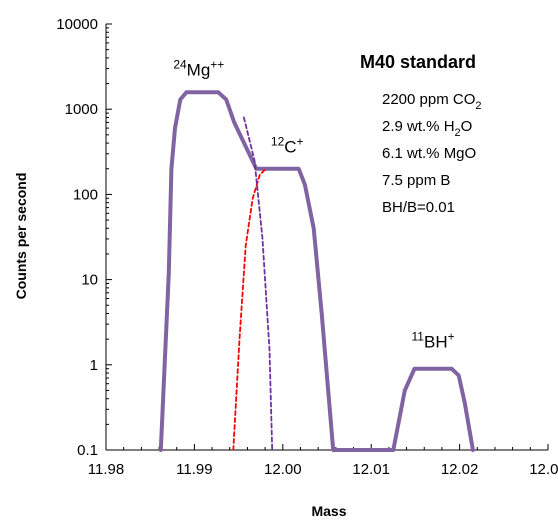 The width and height of the screenshot is (558, 522). What do you see at coordinates (198, 68) in the screenshot?
I see `peak-label: 24Mg++` at bounding box center [198, 68].